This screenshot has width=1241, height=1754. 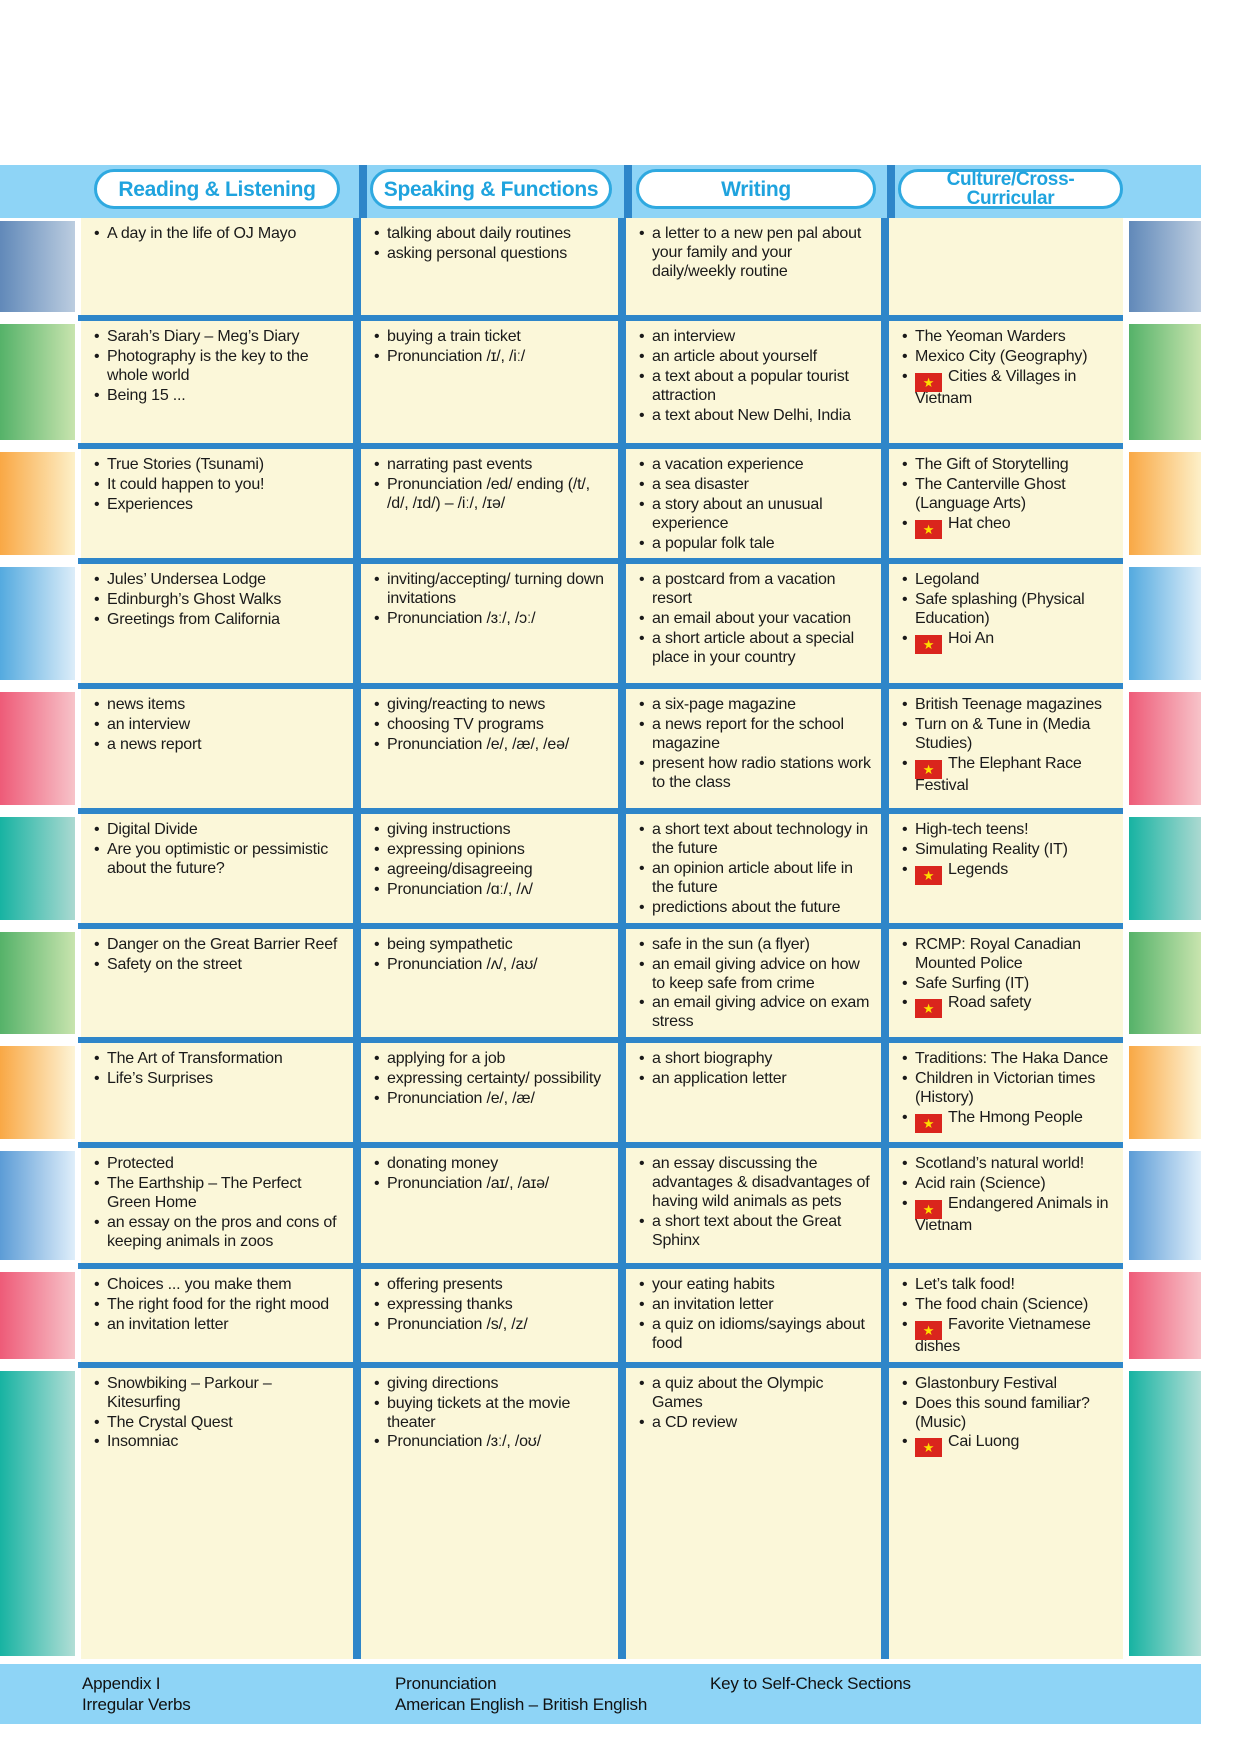 What do you see at coordinates (221, 1164) in the screenshot?
I see `list-item: • Protected` at bounding box center [221, 1164].